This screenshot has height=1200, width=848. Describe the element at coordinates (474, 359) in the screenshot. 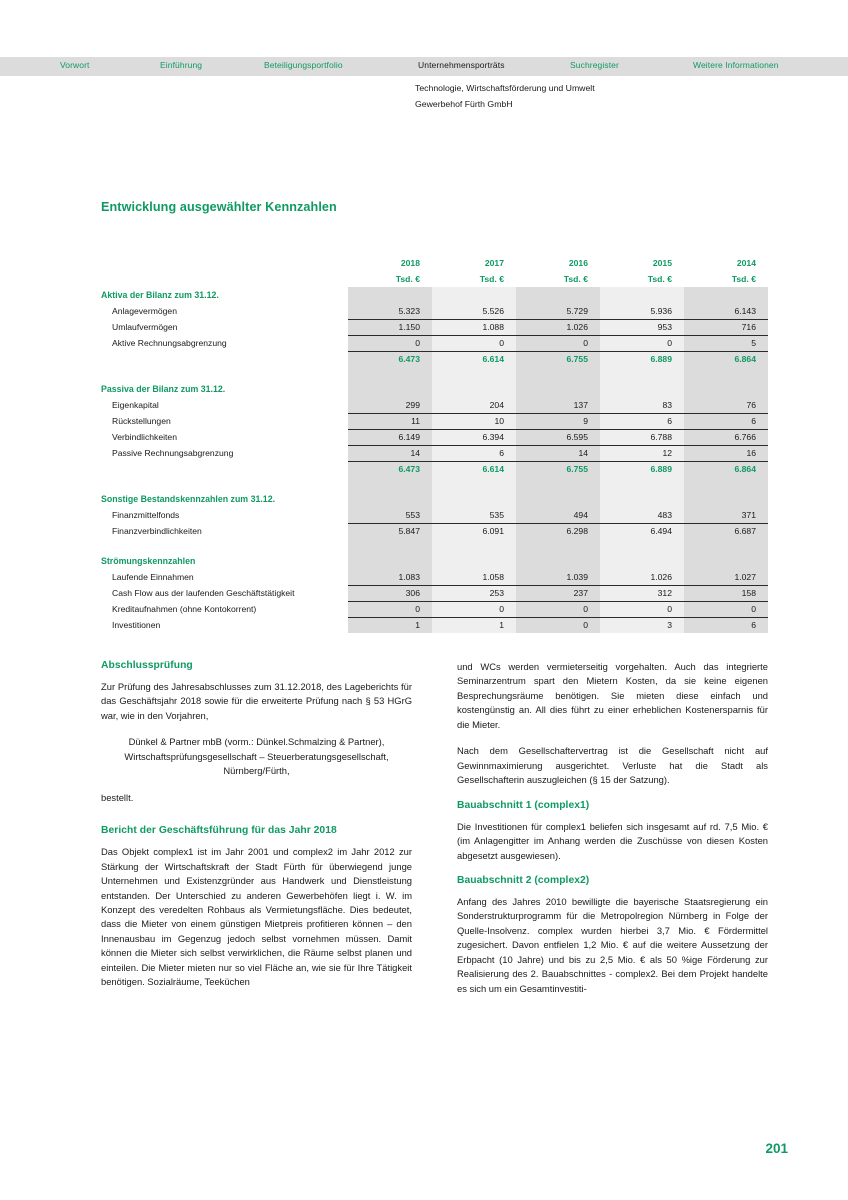

I see `cell-0-3-1: 6.614` at that location.